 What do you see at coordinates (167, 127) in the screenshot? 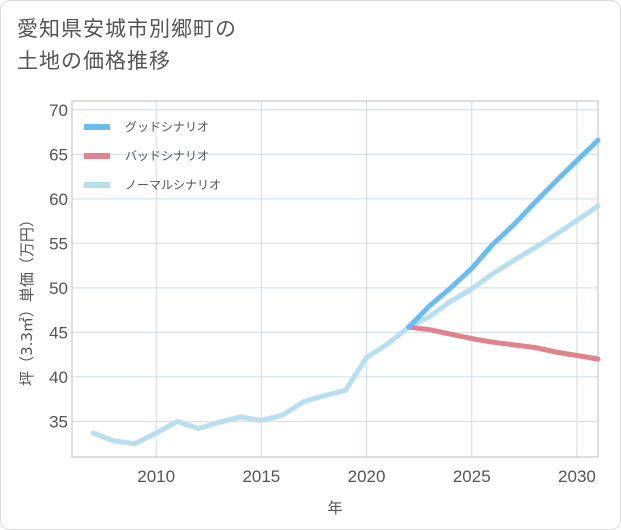
I see `legend-label-good: グッドシナリオ` at bounding box center [167, 127].